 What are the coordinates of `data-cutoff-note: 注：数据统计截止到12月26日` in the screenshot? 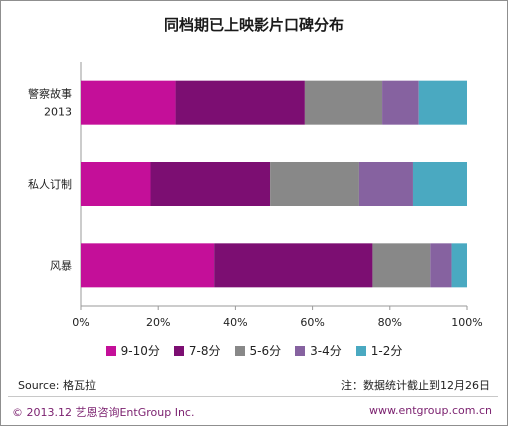 It's located at (415, 385).